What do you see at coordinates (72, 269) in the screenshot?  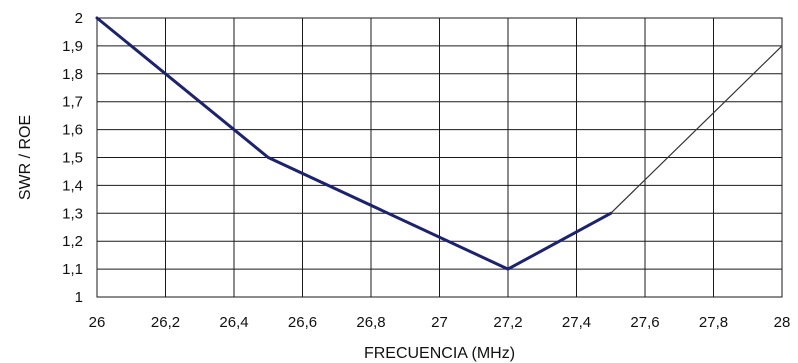 I see `y-tick-label: 1,1` at bounding box center [72, 269].